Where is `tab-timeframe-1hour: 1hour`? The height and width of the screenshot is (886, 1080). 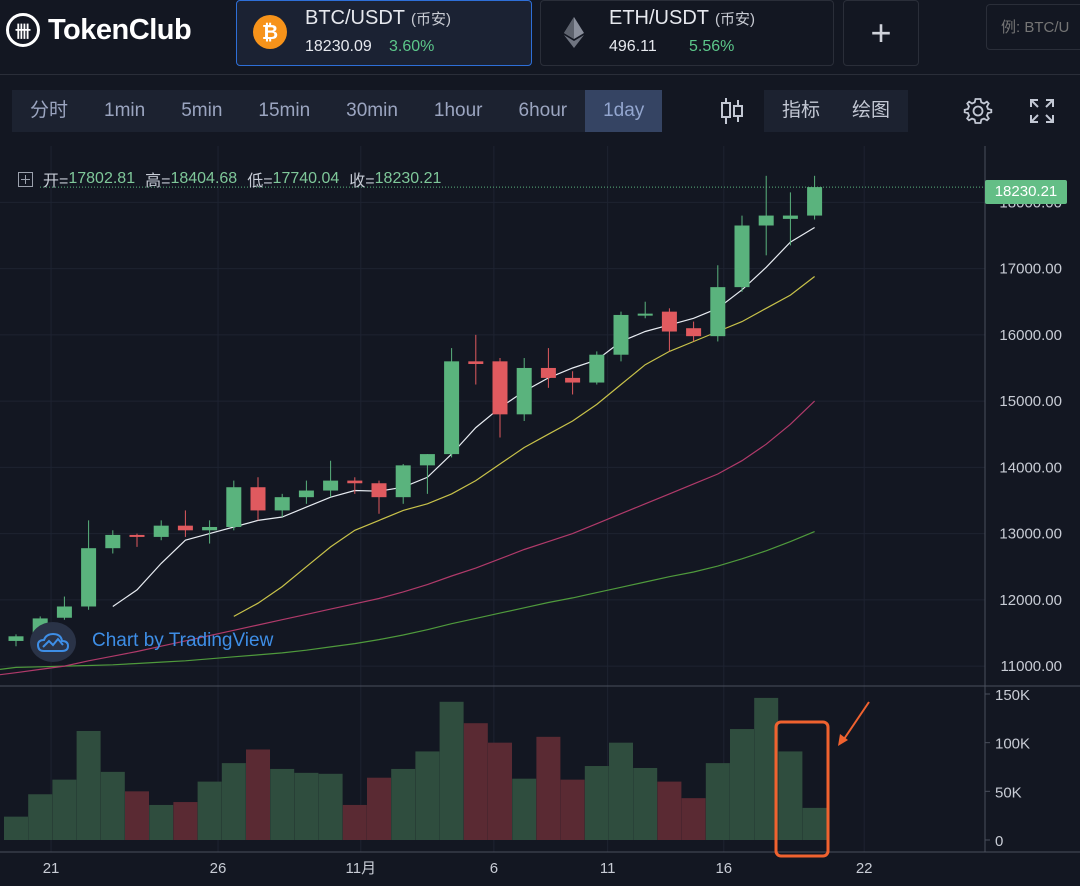
tab-timeframe-1hour: 1hour is located at coordinates (458, 111).